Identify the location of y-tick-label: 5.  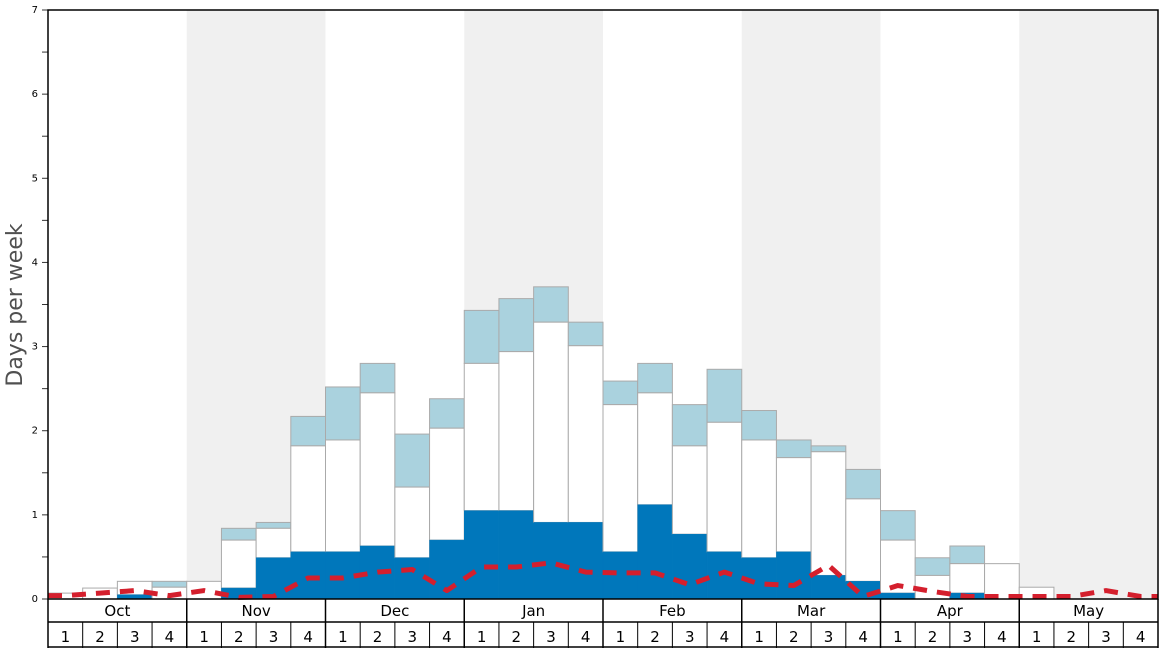
(35, 178).